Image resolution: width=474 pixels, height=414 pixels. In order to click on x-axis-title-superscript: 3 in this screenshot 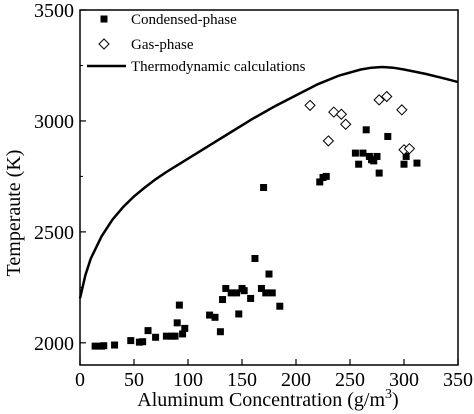, I will do `click(388, 394)`.